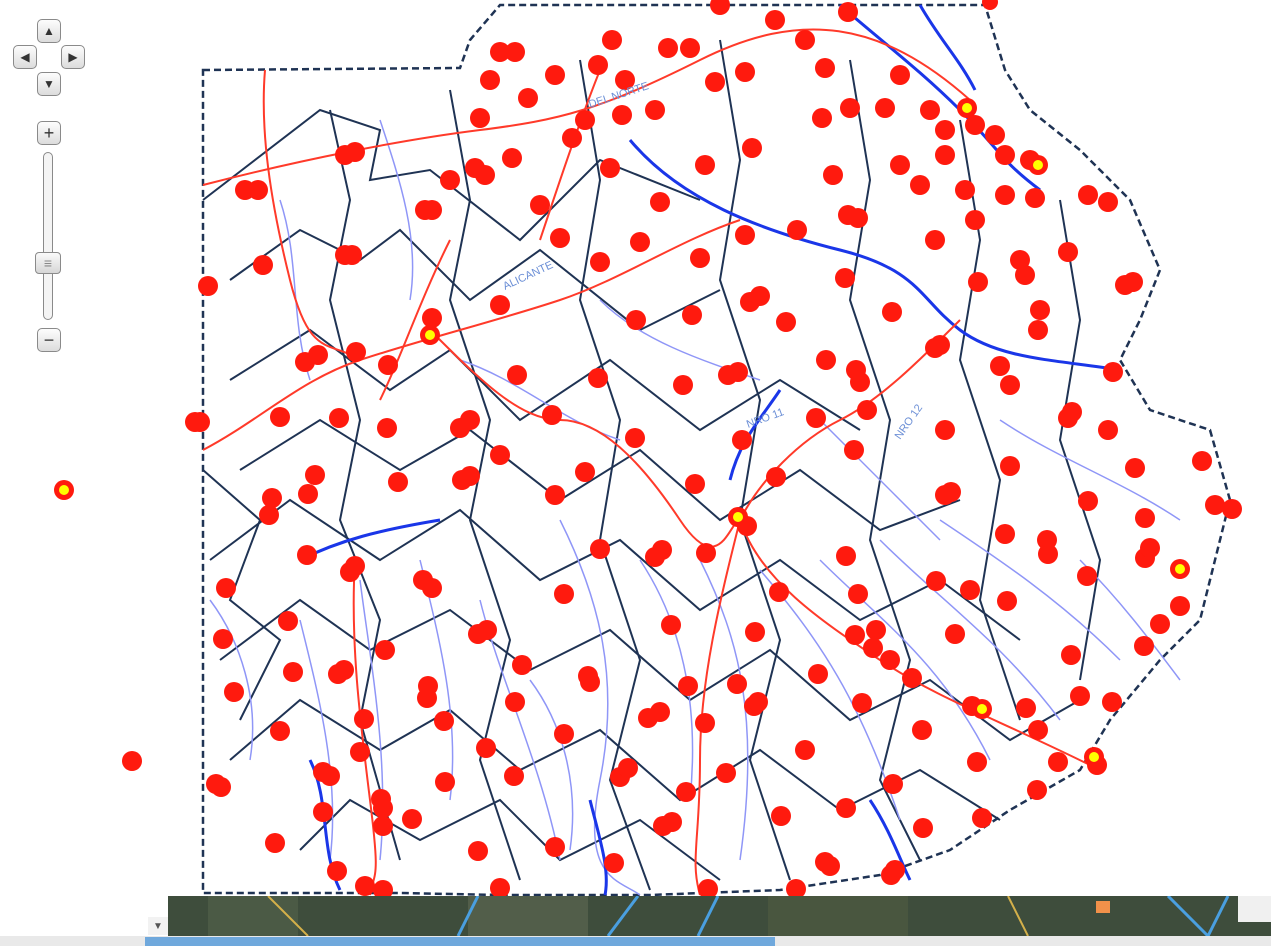  I want to click on route-label-alicante: ALICANTE, so click(528, 276).